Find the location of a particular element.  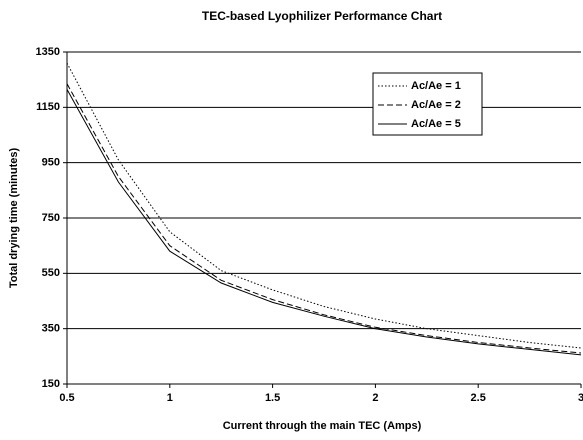

x-tick-label: 1.5 is located at coordinates (272, 398).